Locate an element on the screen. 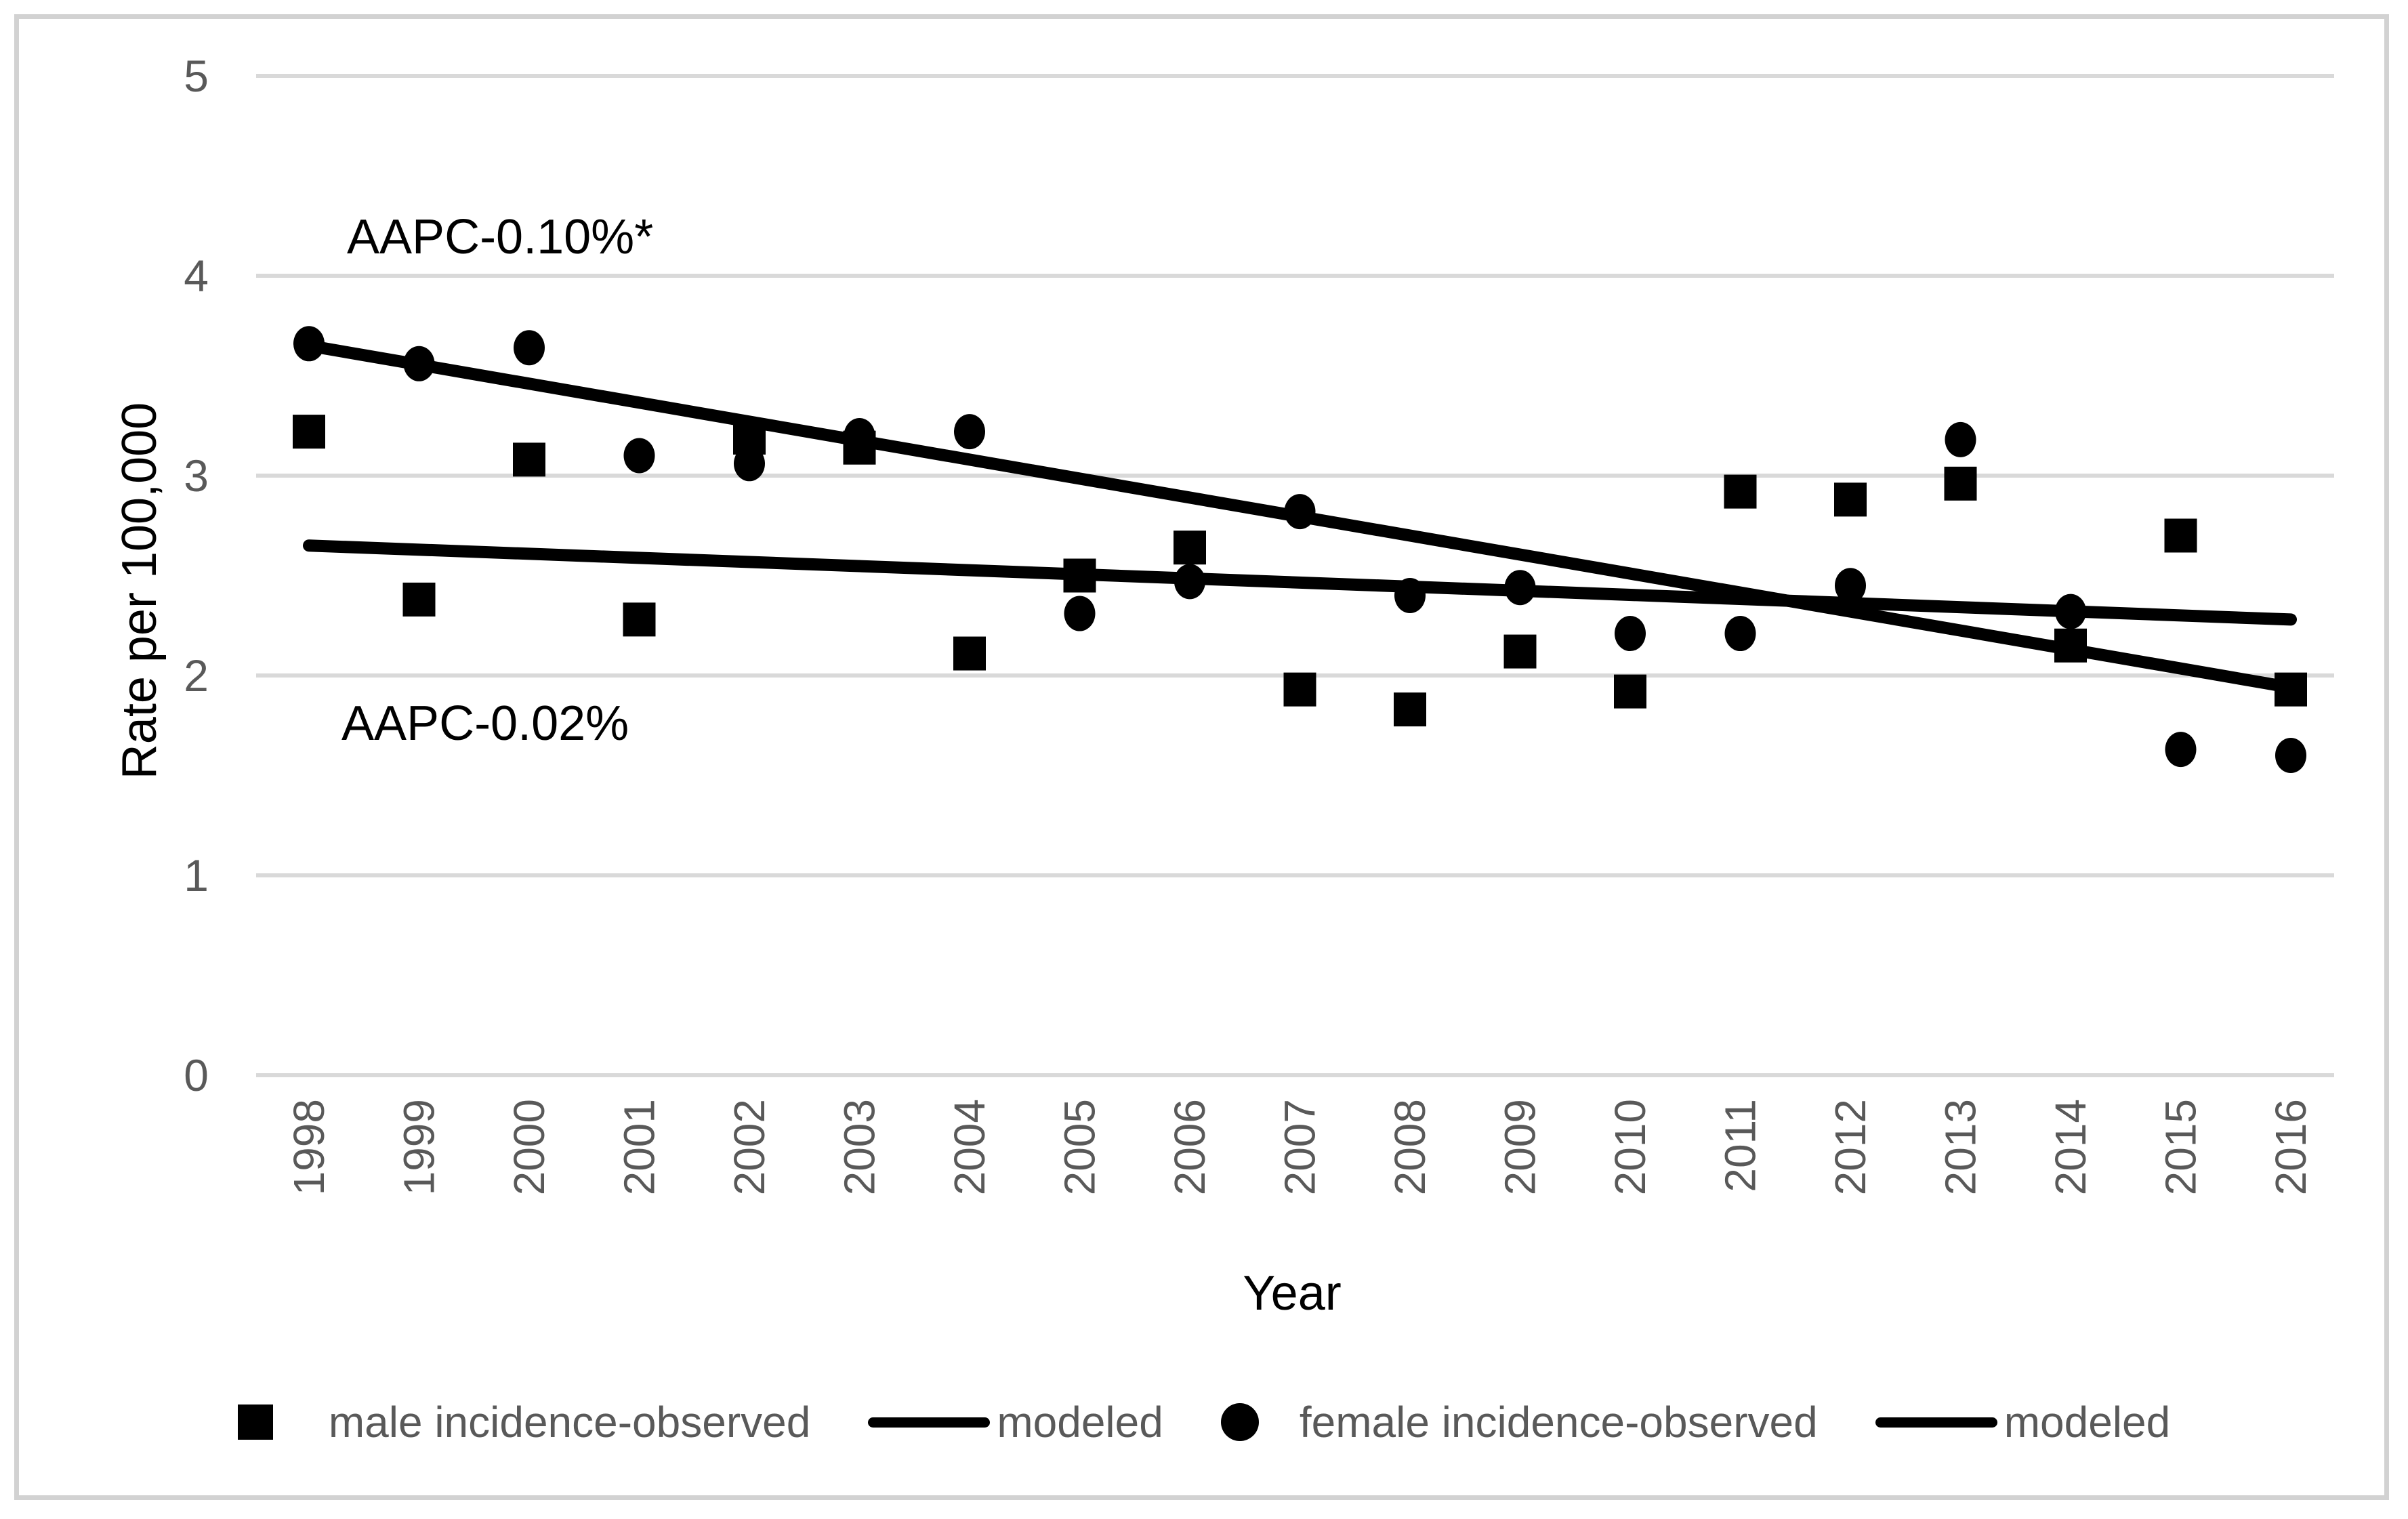  female-observed-point-2009 is located at coordinates (1520, 588).